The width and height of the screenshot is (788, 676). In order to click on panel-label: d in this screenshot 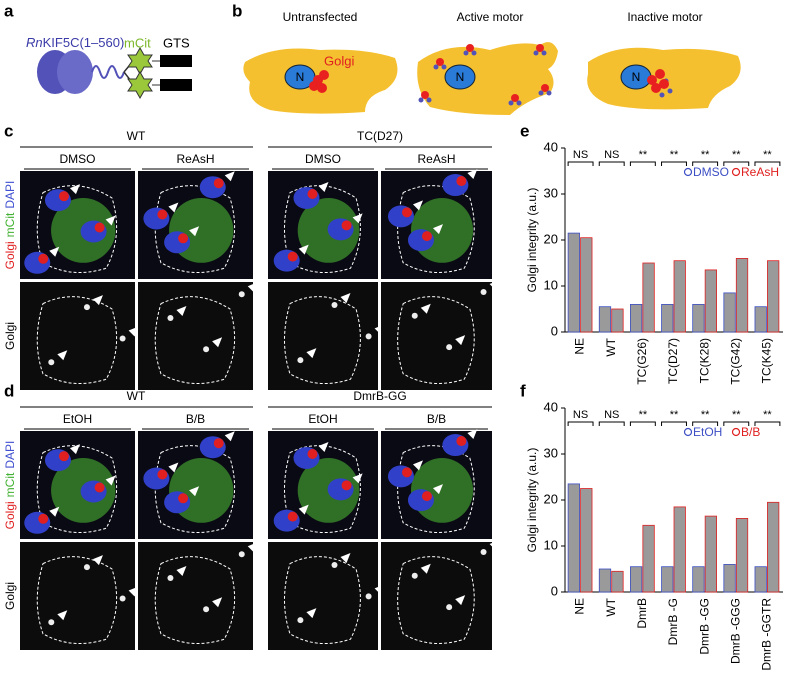, I will do `click(9, 390)`.